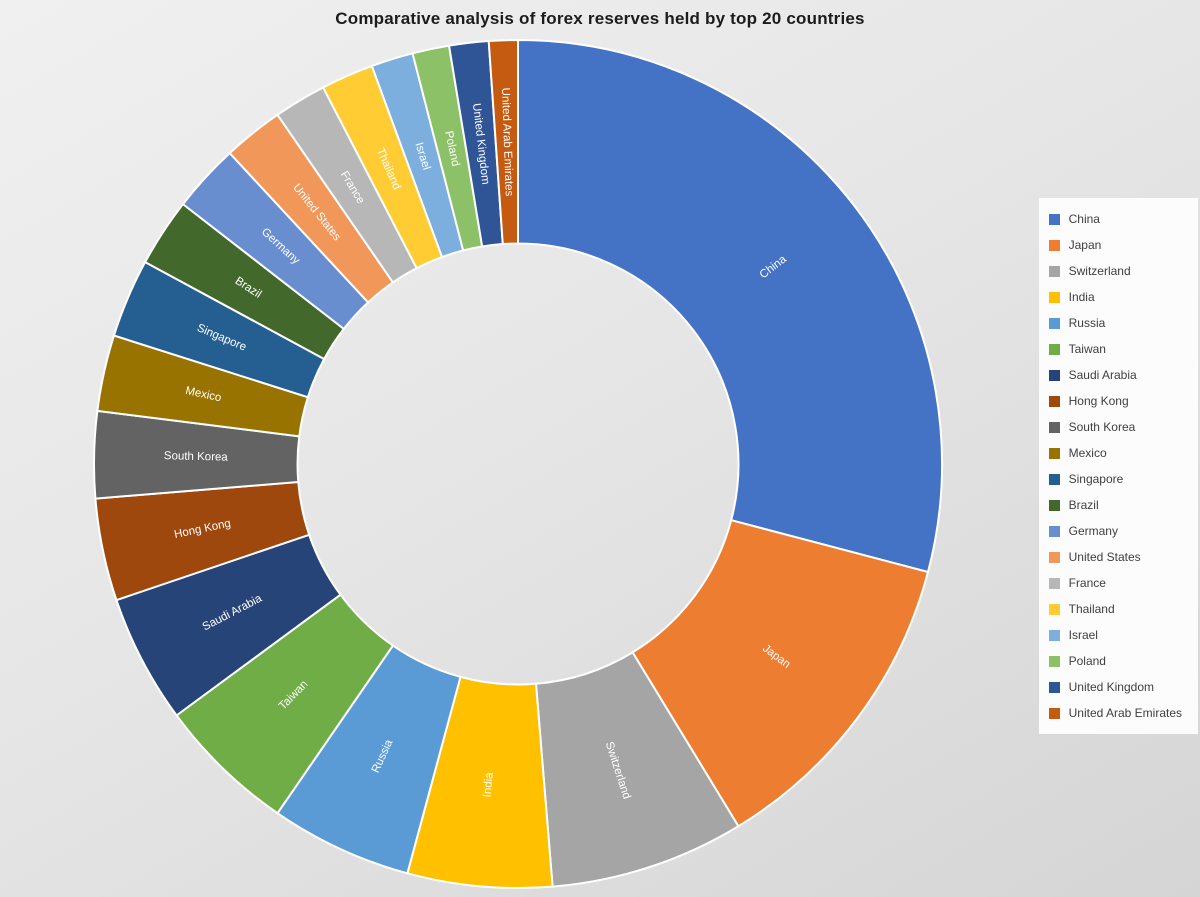 The height and width of the screenshot is (897, 1200). I want to click on legend-item-south-korea: South Korea, so click(1115, 427).